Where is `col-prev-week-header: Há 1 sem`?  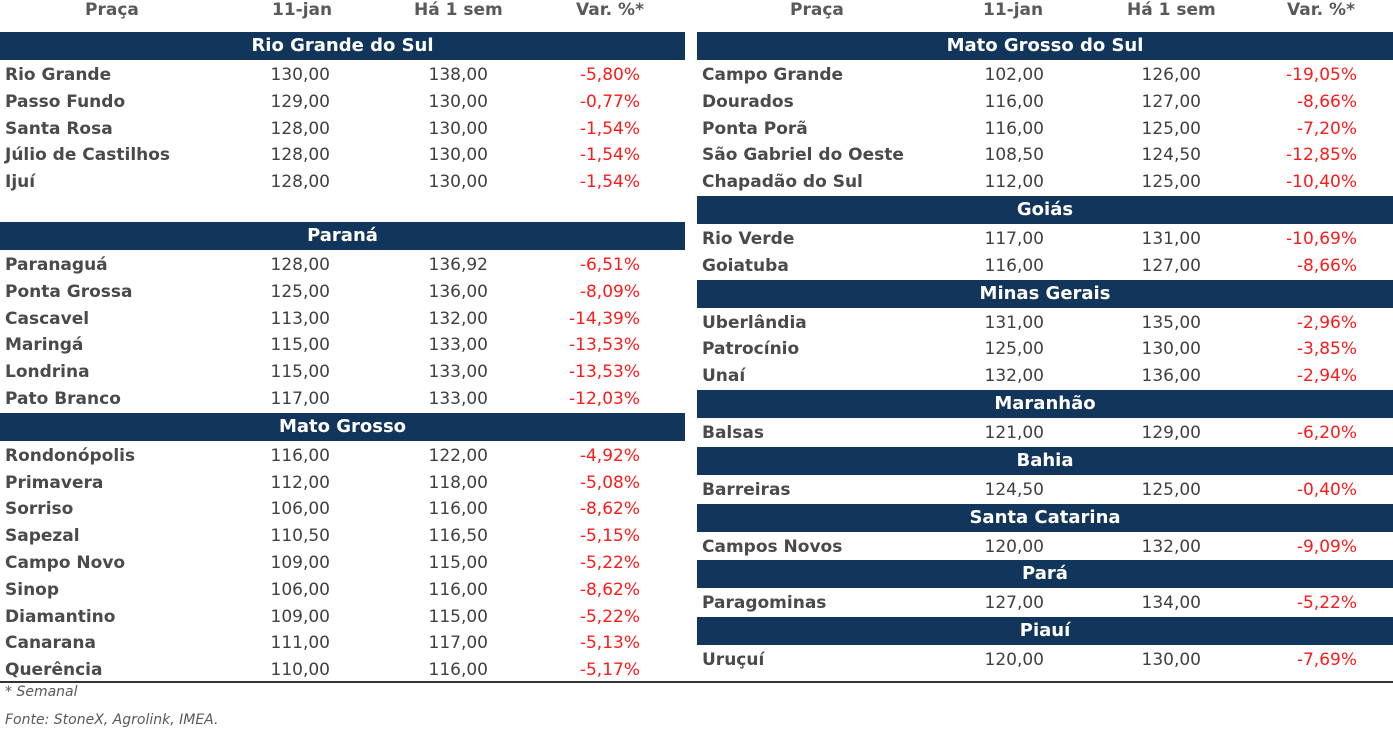 col-prev-week-header: Há 1 sem is located at coordinates (458, 10).